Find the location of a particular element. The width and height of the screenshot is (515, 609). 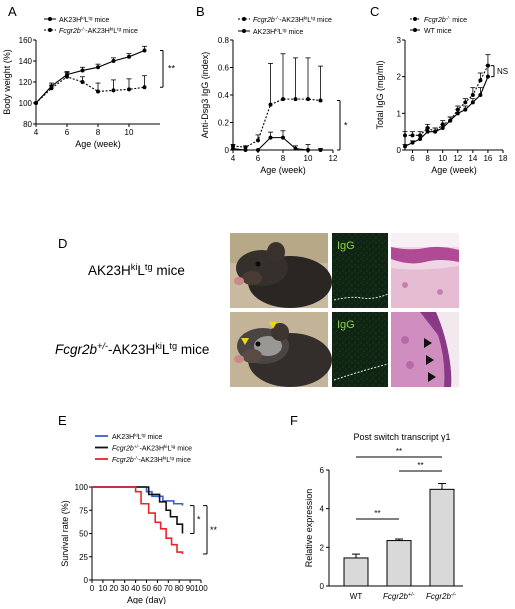

y-tick-label: 0 is located at coordinates (227, 150).